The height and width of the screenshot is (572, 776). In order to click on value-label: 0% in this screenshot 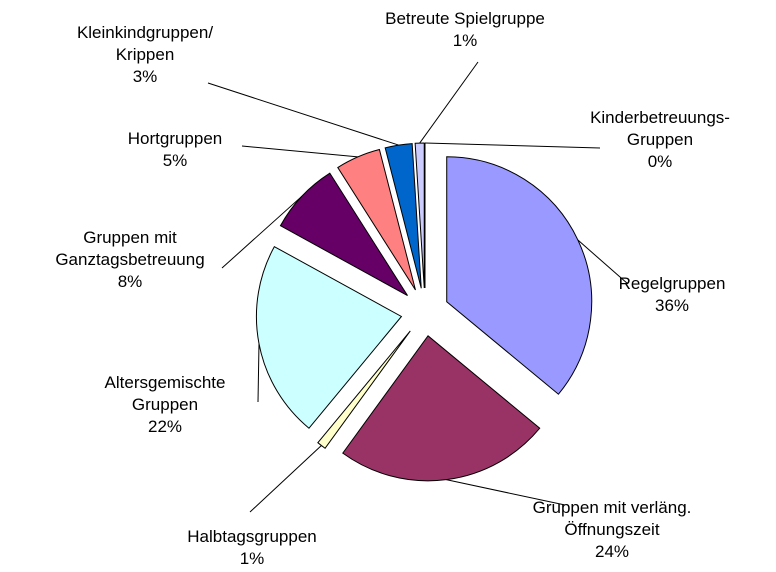, I will do `click(660, 161)`.